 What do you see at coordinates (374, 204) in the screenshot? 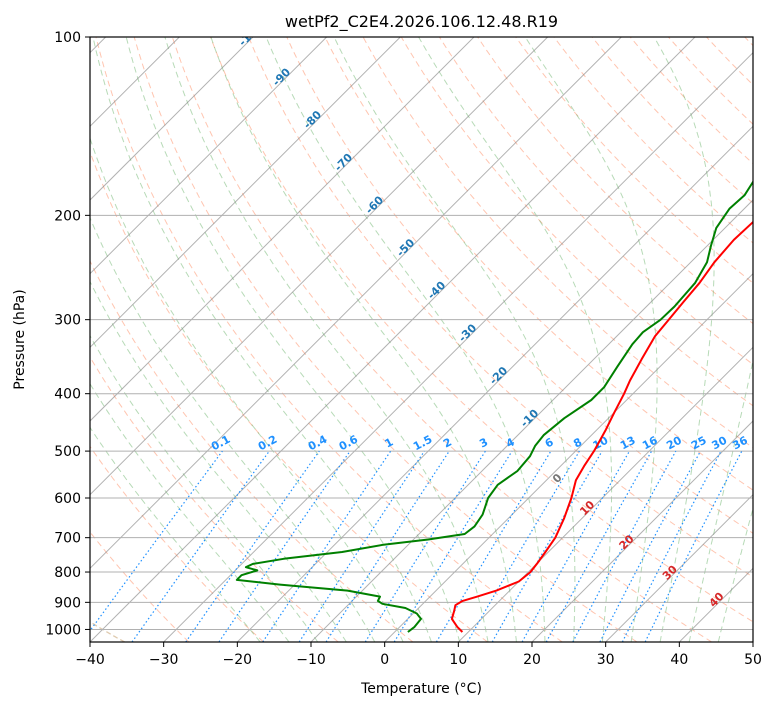
I see `isotherm-label: -60` at bounding box center [374, 204].